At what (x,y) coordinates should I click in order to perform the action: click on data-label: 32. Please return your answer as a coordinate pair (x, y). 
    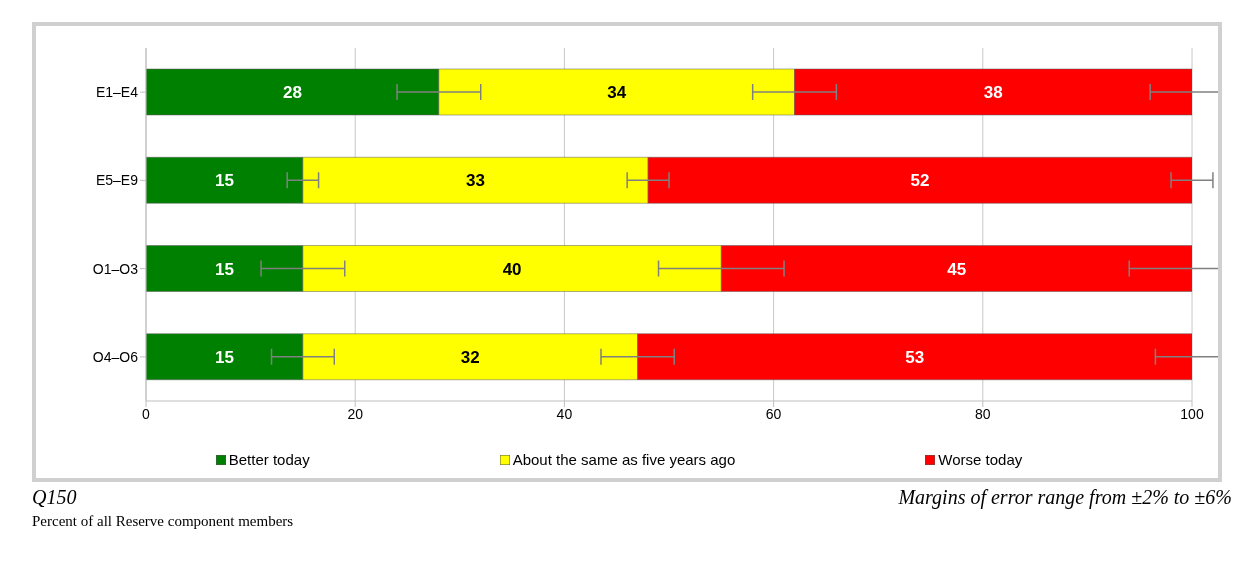
    Looking at the image, I should click on (470, 357).